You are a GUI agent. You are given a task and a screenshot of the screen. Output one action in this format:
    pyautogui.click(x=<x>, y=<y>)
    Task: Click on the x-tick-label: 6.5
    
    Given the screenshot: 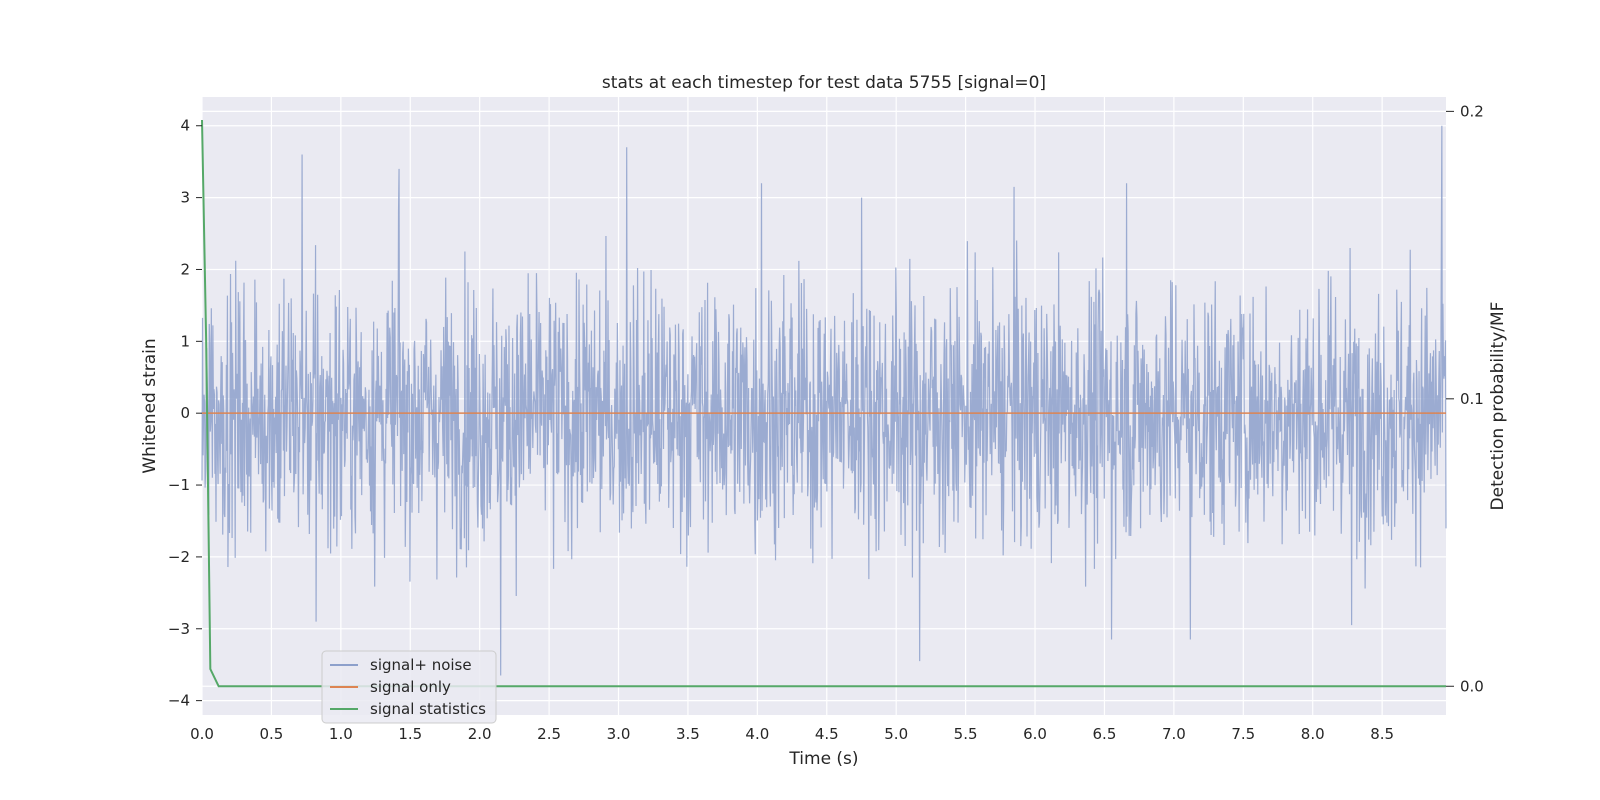 What is the action you would take?
    pyautogui.click(x=1105, y=734)
    